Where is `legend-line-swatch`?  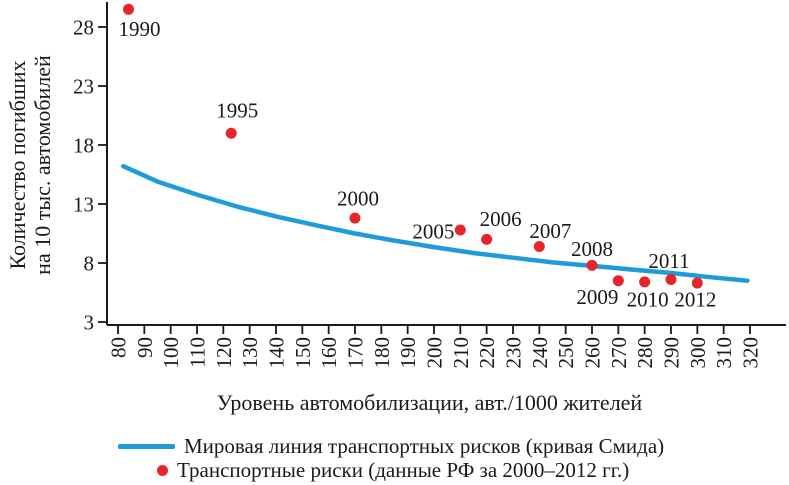
legend-line-swatch is located at coordinates (146, 446).